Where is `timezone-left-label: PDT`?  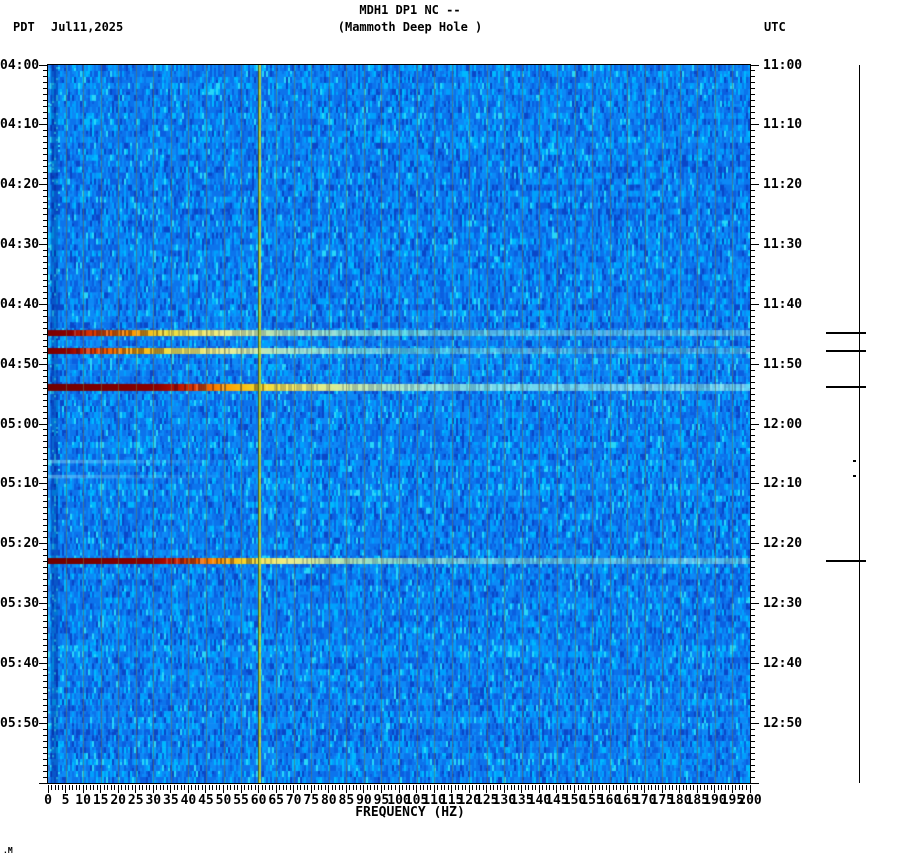 timezone-left-label: PDT is located at coordinates (24, 27).